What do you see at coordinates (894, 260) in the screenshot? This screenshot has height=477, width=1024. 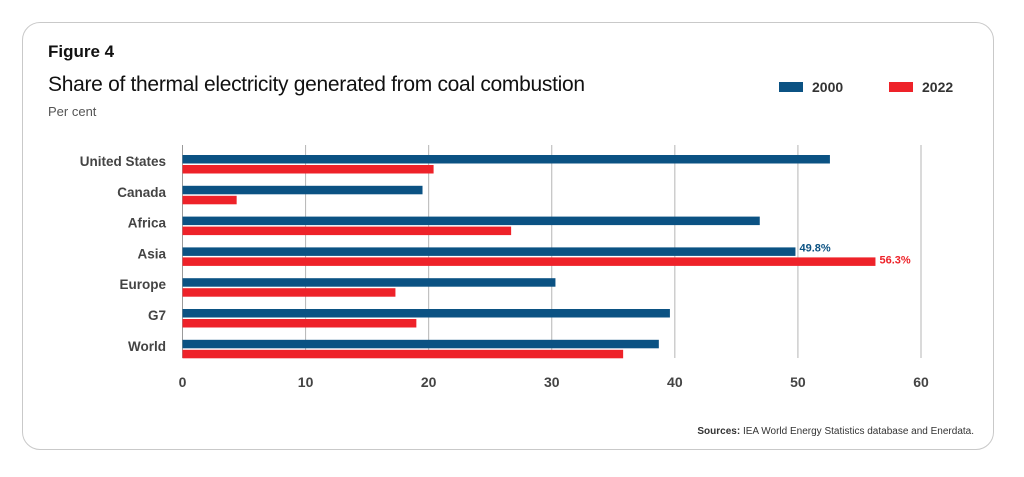 I see `data-label: 56.3%` at bounding box center [894, 260].